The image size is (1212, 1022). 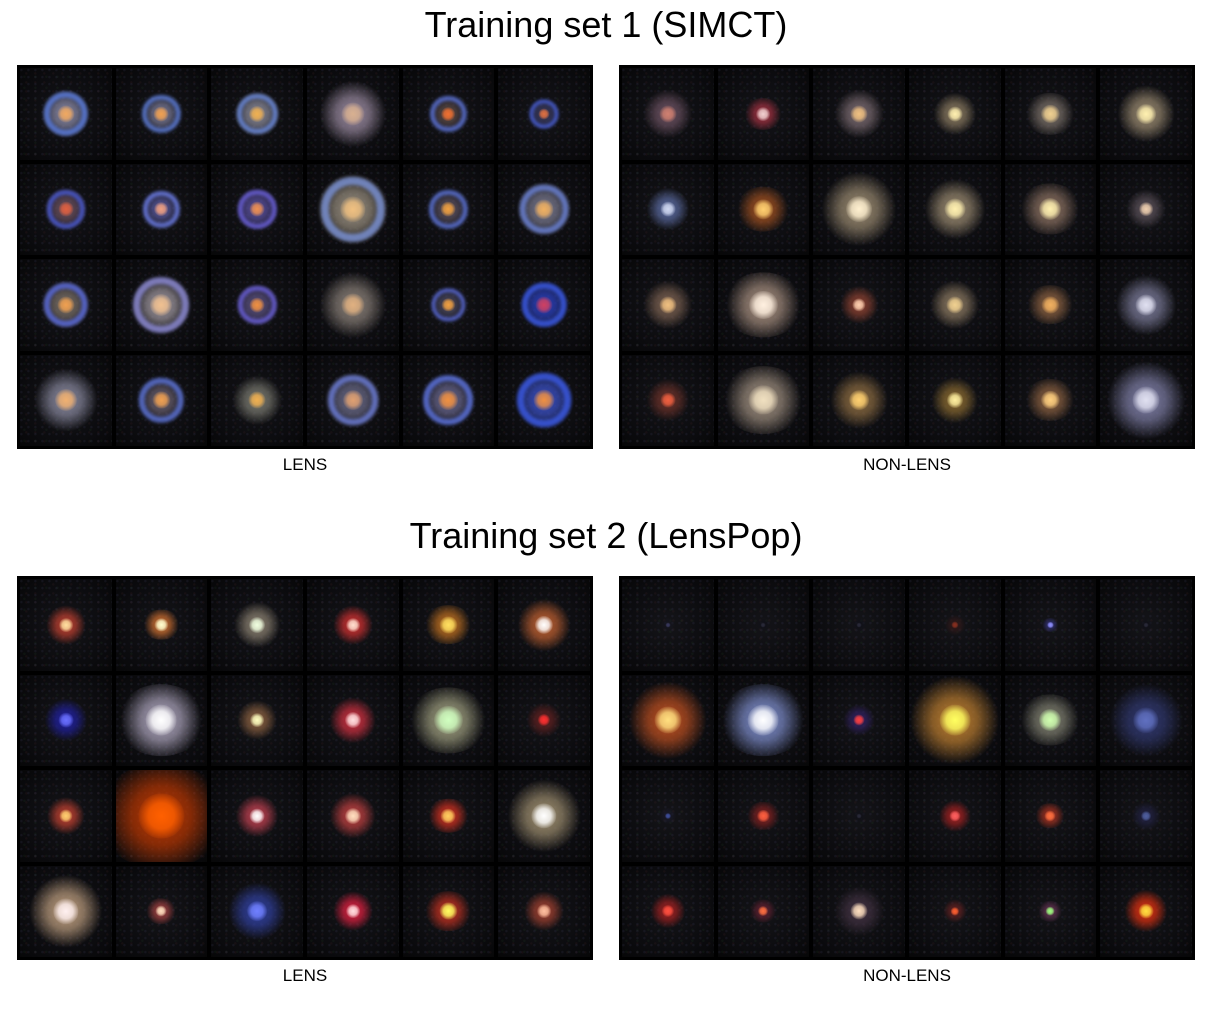 What do you see at coordinates (606, 535) in the screenshot?
I see `section-title-lenspop: Training set 2 (LensPop)` at bounding box center [606, 535].